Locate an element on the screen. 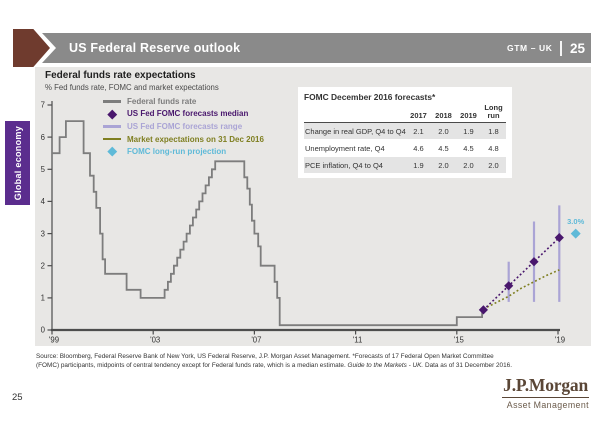 This screenshot has width=600, height=424. fomc-median-line is located at coordinates (521, 274).